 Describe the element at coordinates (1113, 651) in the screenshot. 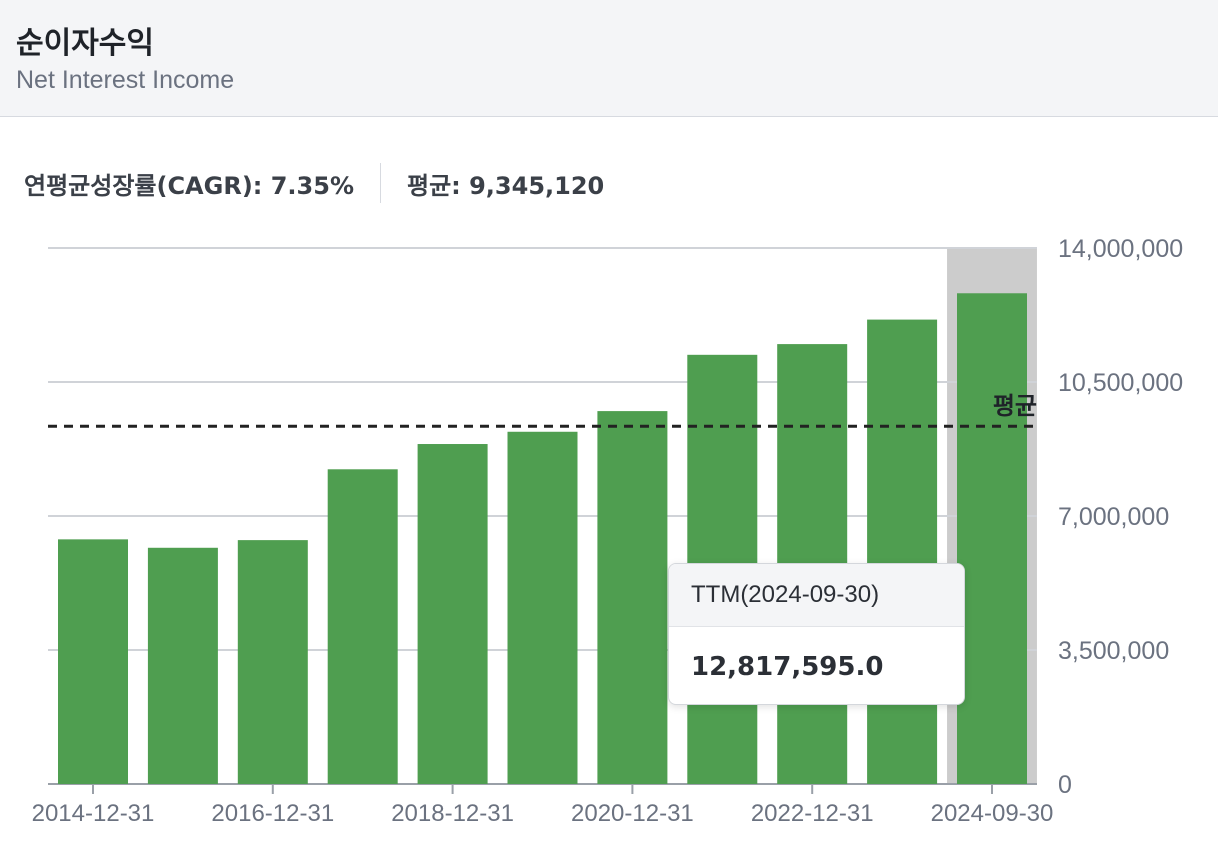

I see `y-tick-label: 3,500,000` at that location.